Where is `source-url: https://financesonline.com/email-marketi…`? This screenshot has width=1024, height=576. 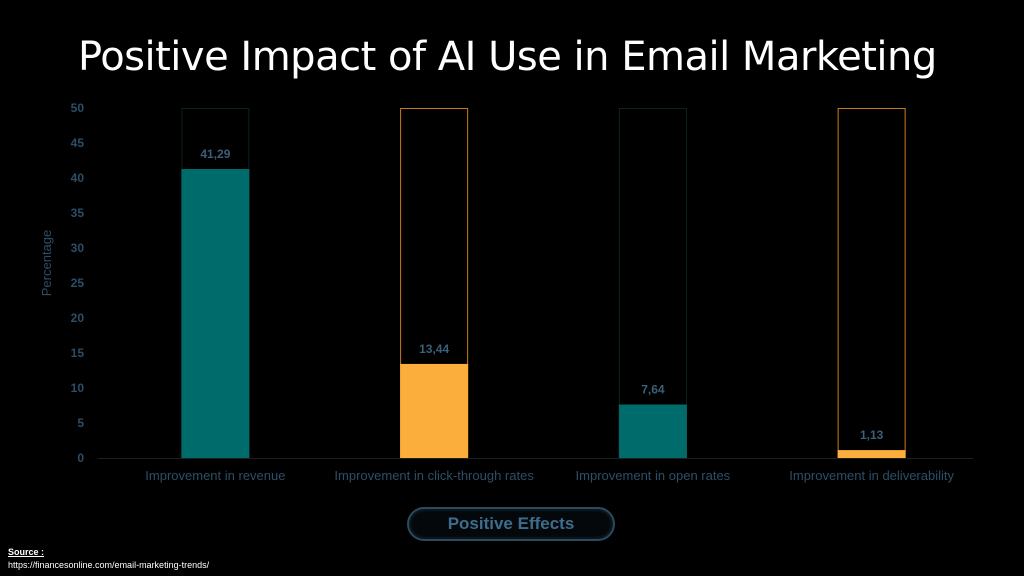 source-url: https://financesonline.com/email-marketi… is located at coordinates (109, 565).